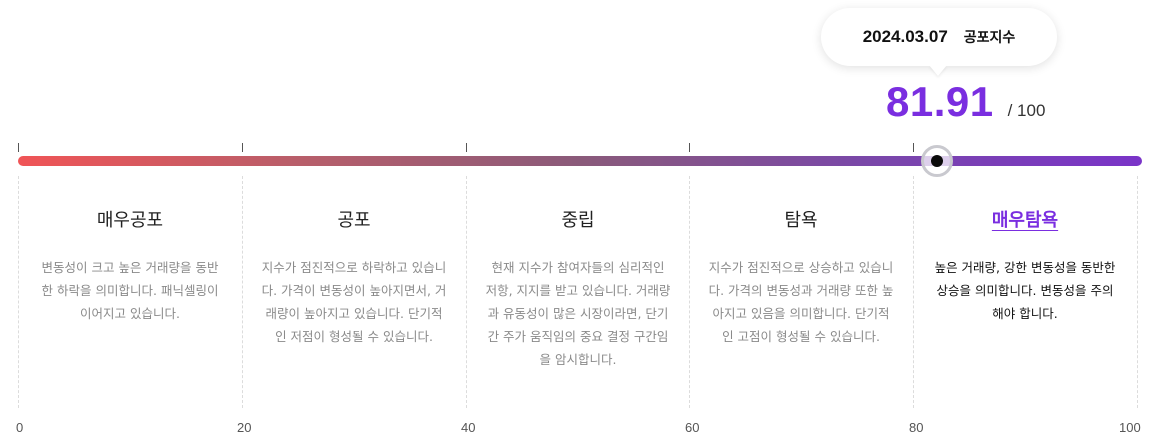 This screenshot has width=1154, height=447. What do you see at coordinates (989, 38) in the screenshot?
I see `tooltip-label: 공포지수` at bounding box center [989, 38].